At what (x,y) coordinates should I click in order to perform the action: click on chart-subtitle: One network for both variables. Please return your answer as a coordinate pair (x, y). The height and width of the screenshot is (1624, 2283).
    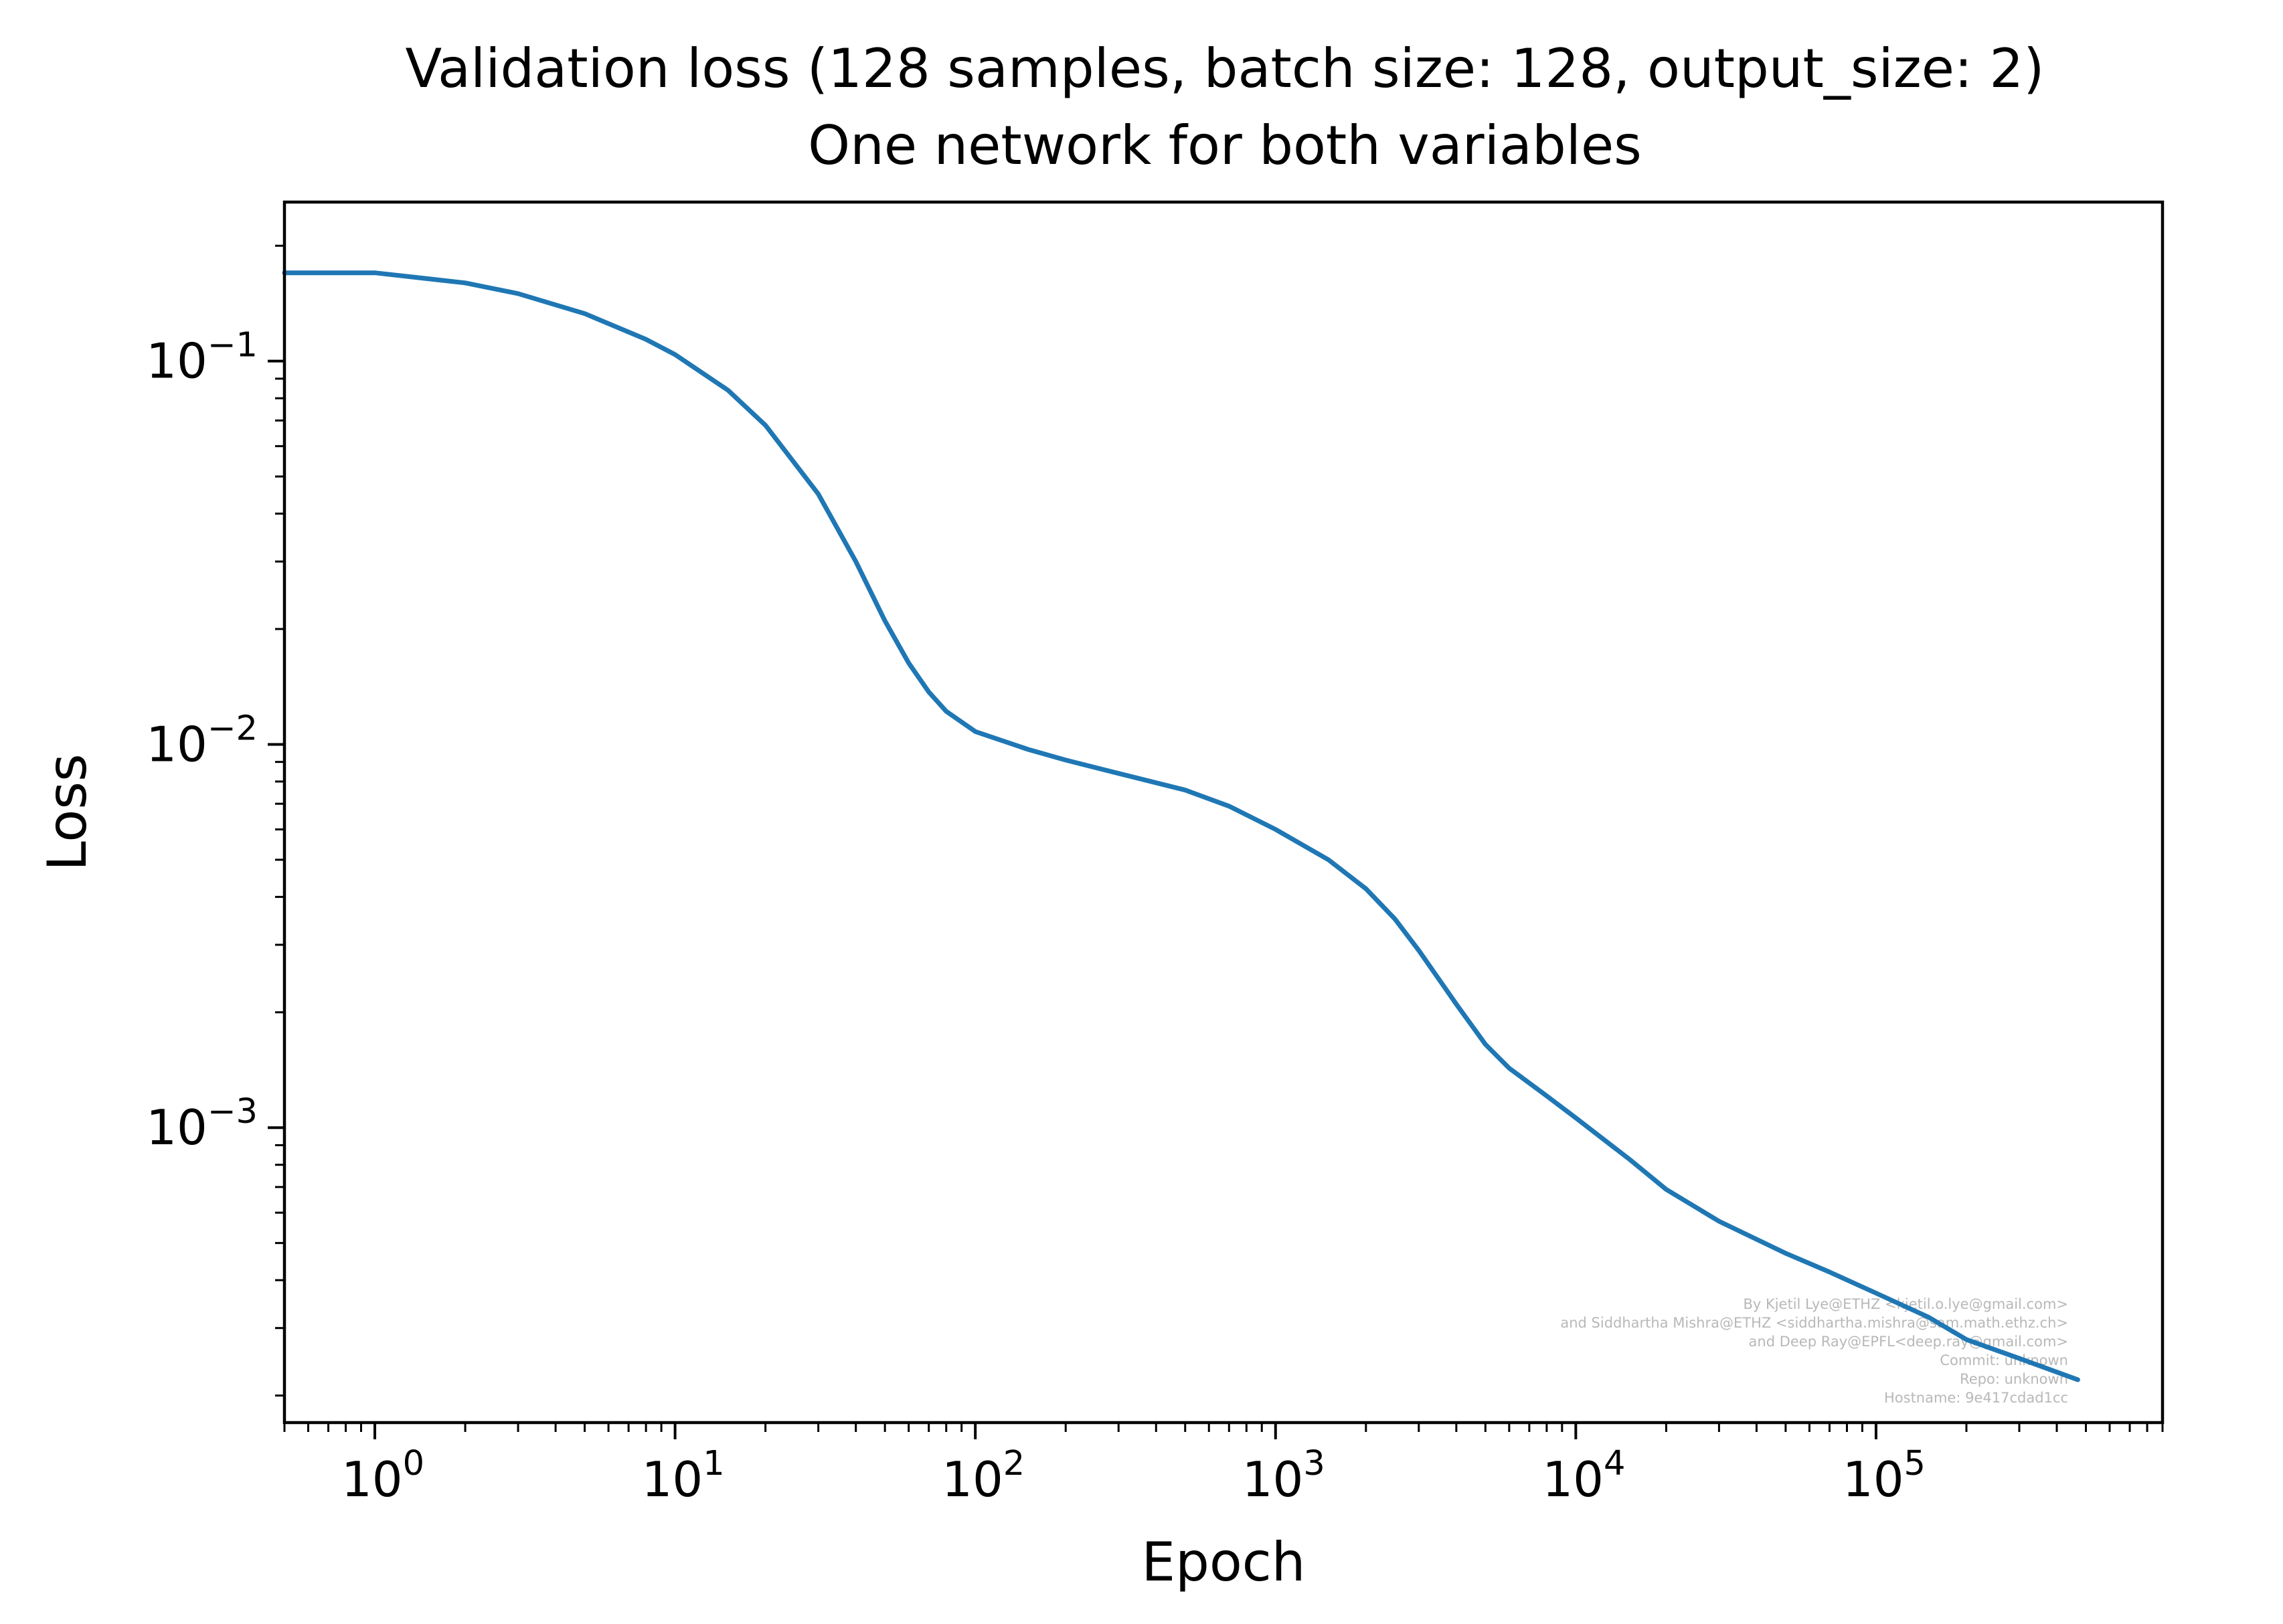
    Looking at the image, I should click on (1225, 145).